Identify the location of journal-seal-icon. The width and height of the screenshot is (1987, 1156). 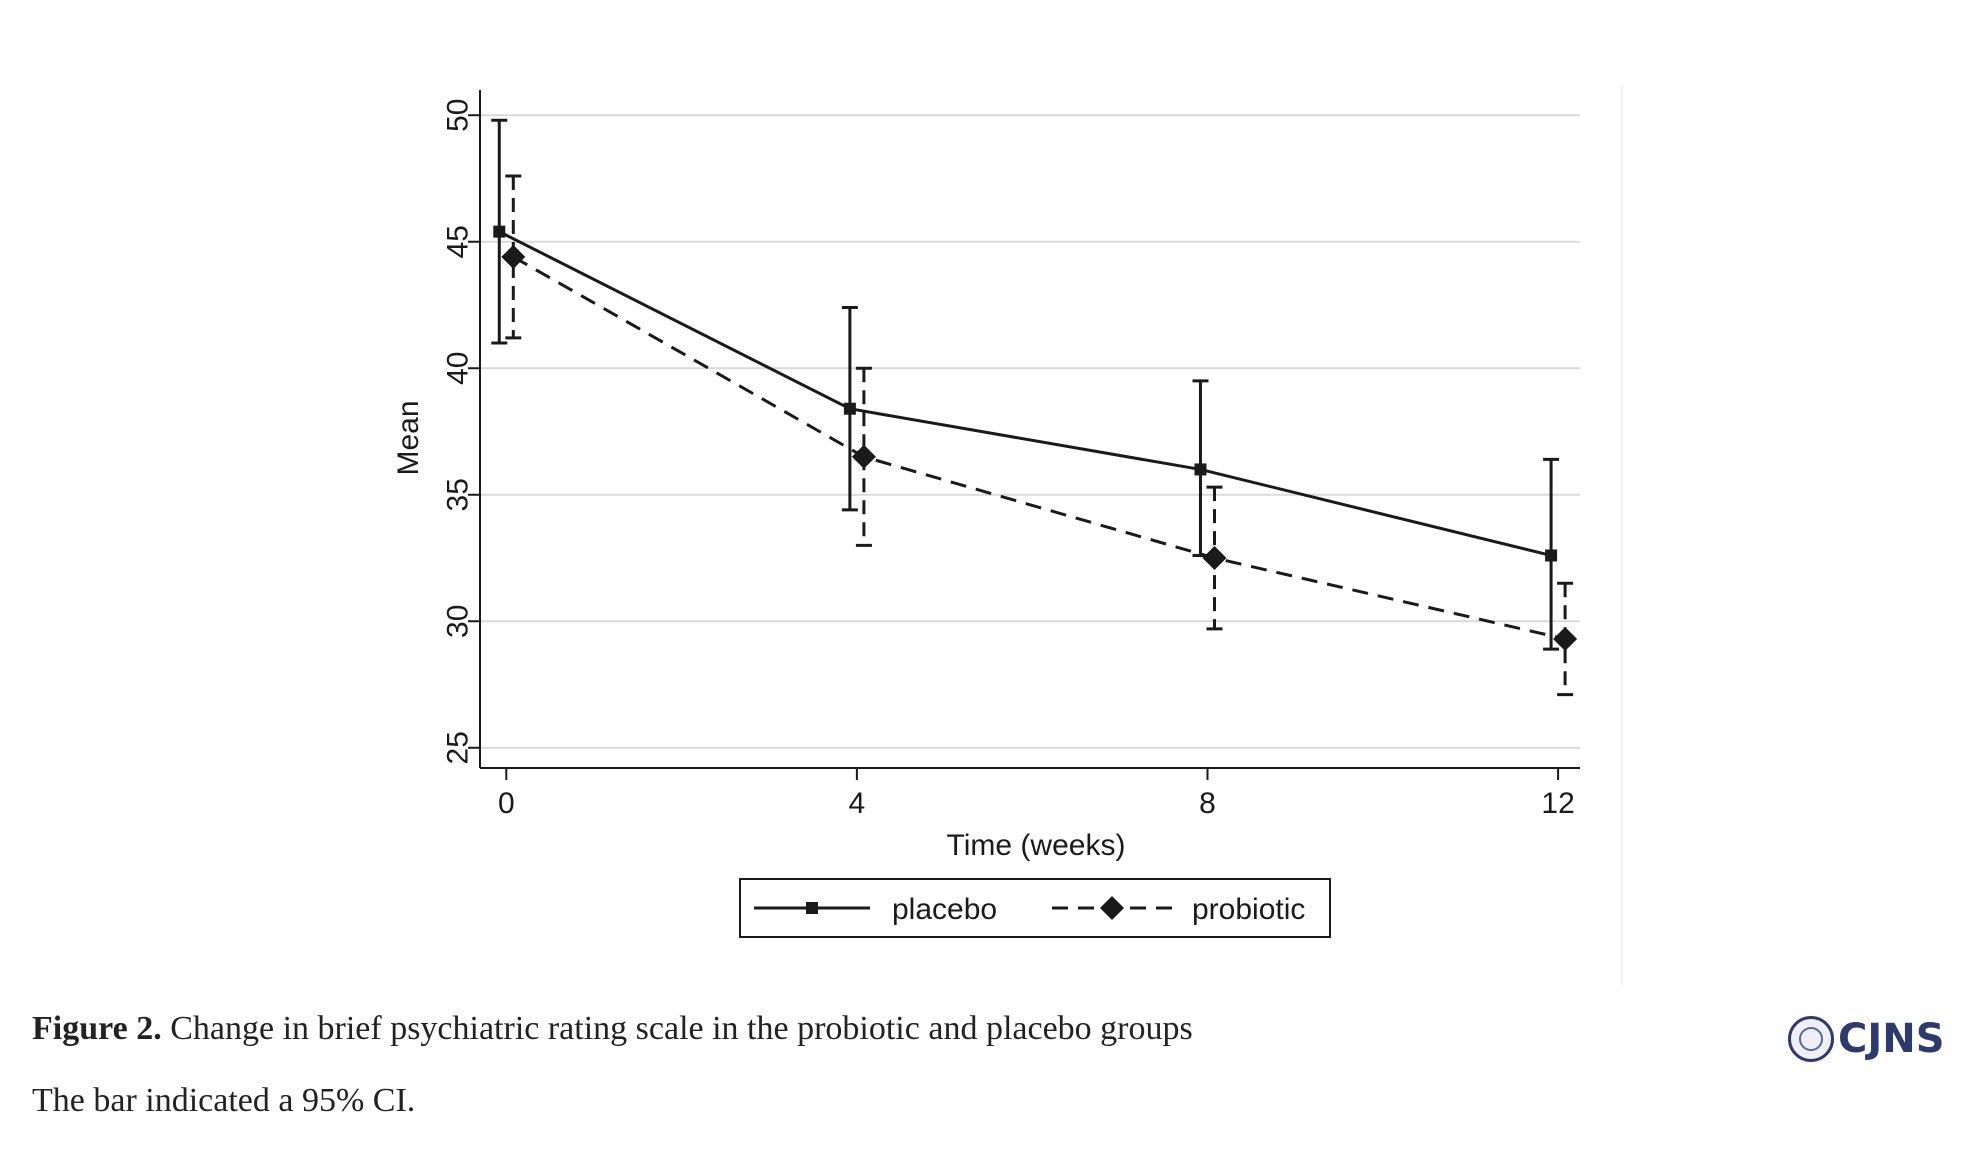
(1811, 1039).